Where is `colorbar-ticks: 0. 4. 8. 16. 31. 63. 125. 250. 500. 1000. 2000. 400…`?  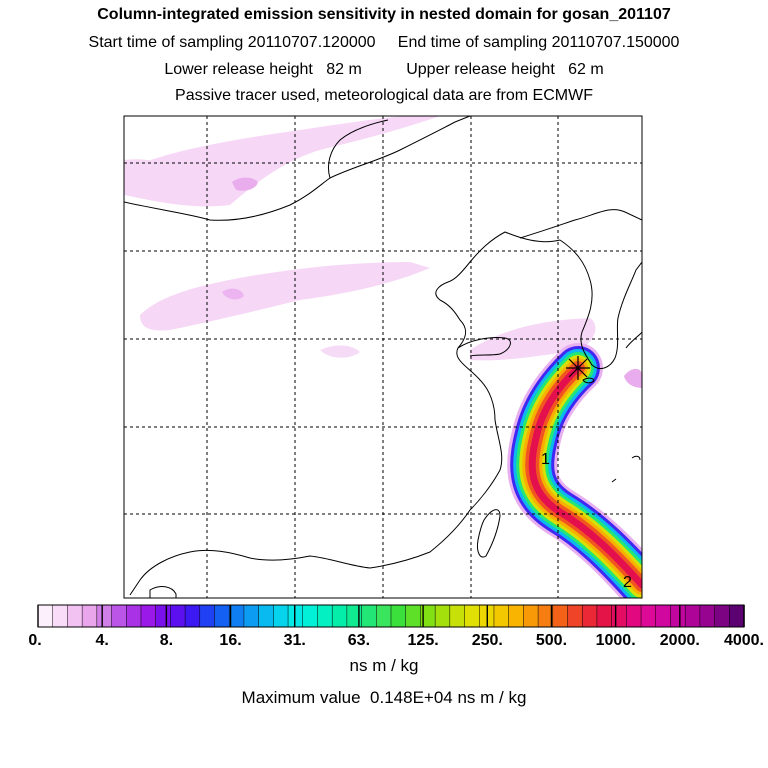
colorbar-ticks: 0. 4. 8. 16. 31. 63. 125. 250. 500. 1000. 2000. 400… is located at coordinates (396, 627).